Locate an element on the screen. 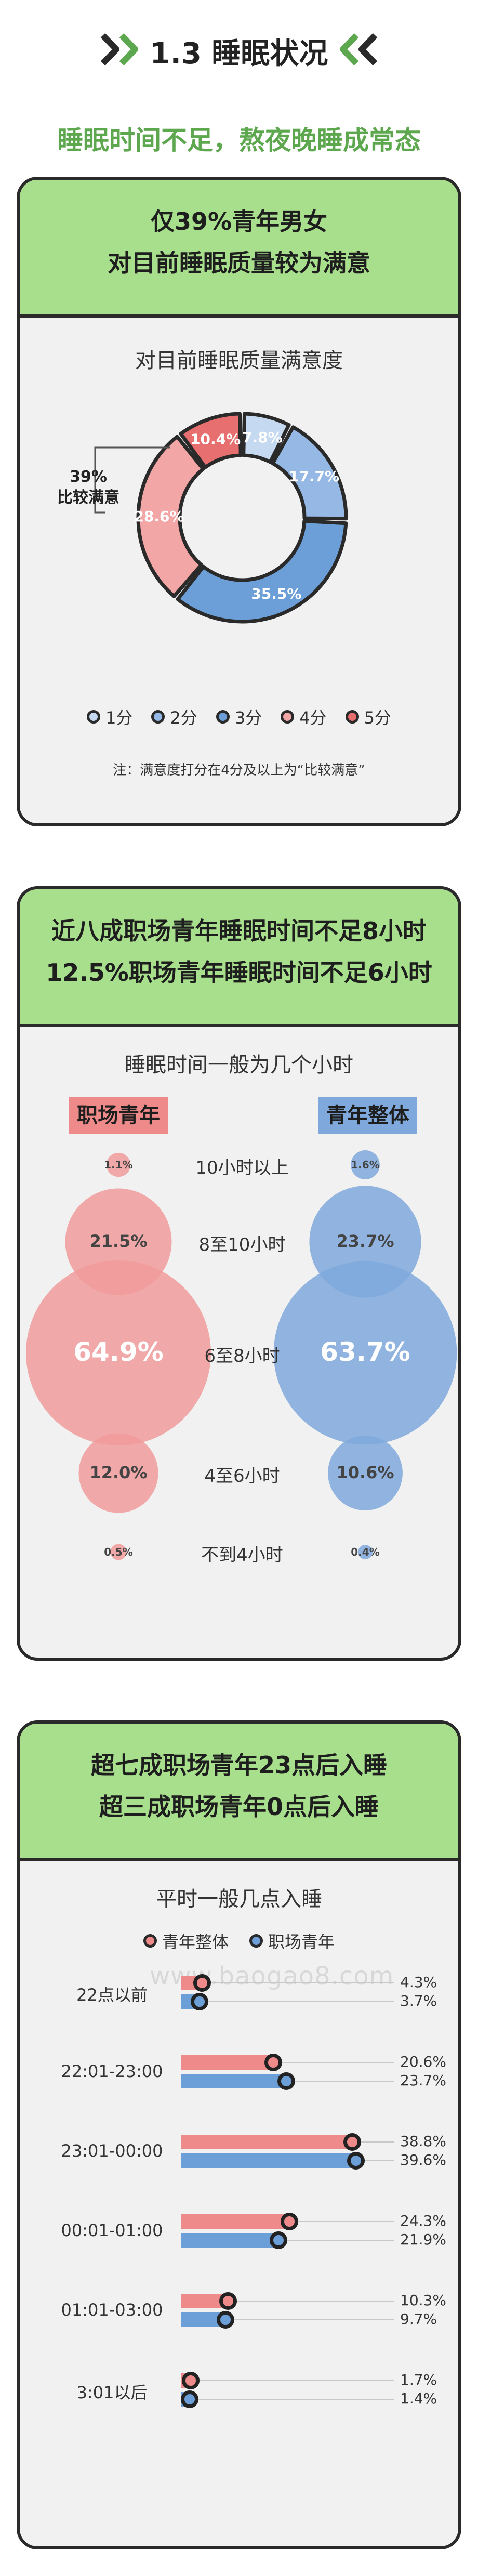  bubble-value: 0.4% is located at coordinates (365, 1551).